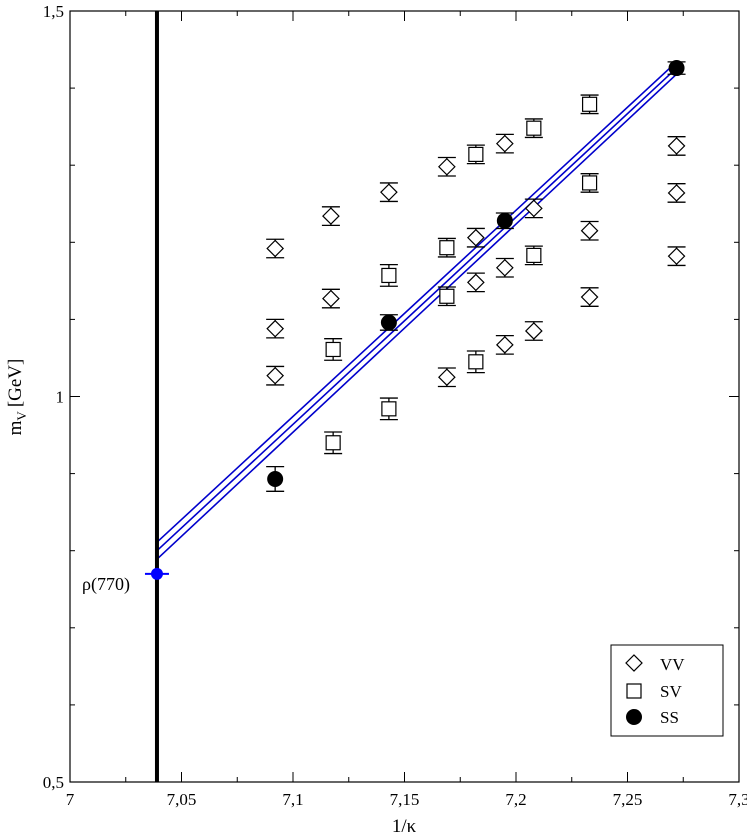  What do you see at coordinates (60, 397) in the screenshot?
I see `y-tick-label: 1` at bounding box center [60, 397].